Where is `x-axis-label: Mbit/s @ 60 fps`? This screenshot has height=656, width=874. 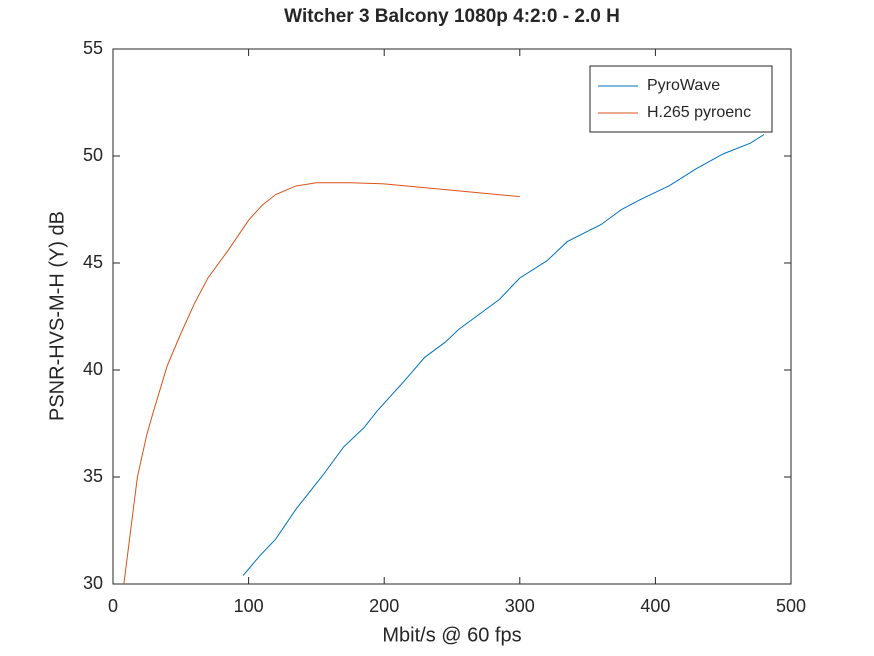
x-axis-label: Mbit/s @ 60 fps is located at coordinates (451, 635).